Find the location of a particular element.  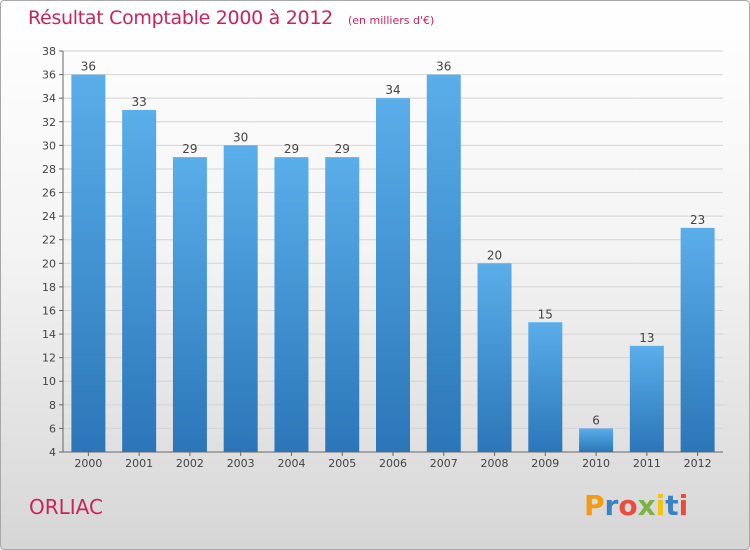

value-label-2011: 13 is located at coordinates (646, 338).